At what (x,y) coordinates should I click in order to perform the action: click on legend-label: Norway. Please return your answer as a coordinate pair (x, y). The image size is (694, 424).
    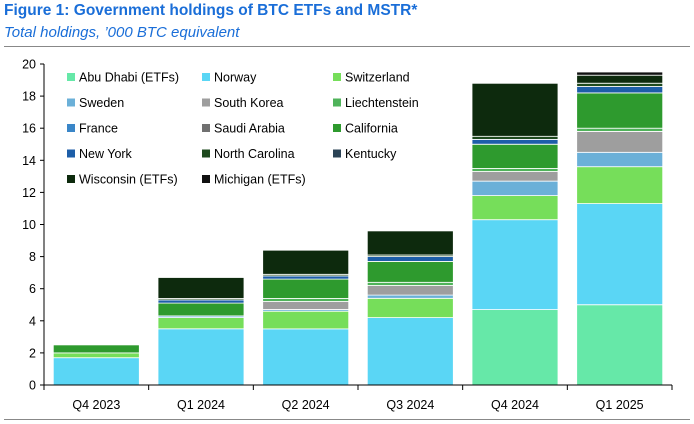
    Looking at the image, I should click on (235, 78).